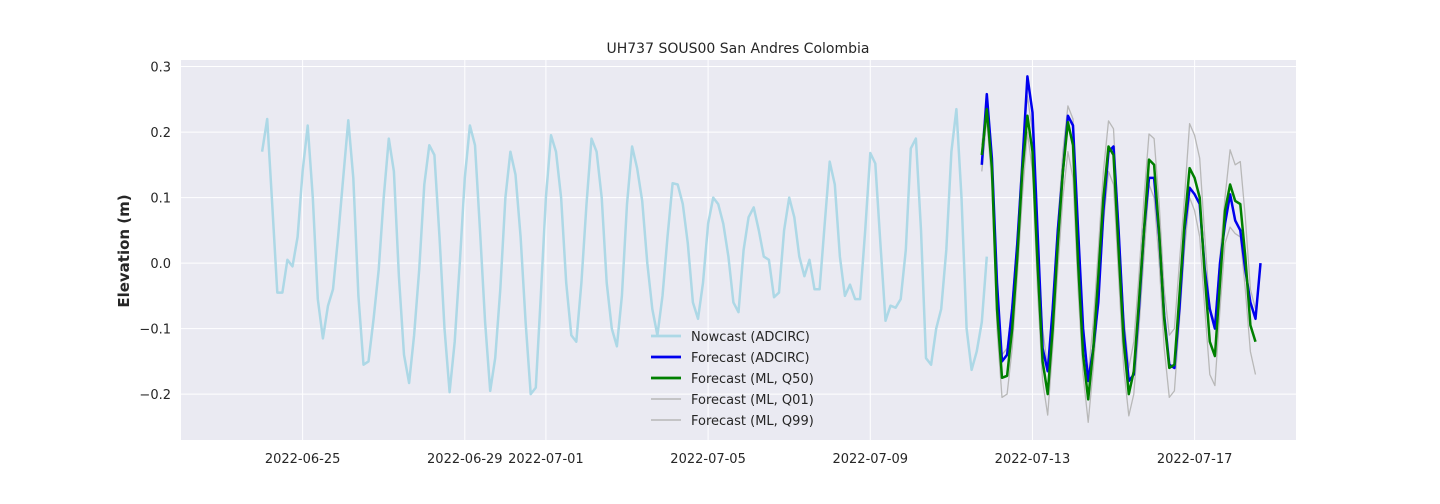  I want to click on y-tick-label: 0.0, so click(160, 264).